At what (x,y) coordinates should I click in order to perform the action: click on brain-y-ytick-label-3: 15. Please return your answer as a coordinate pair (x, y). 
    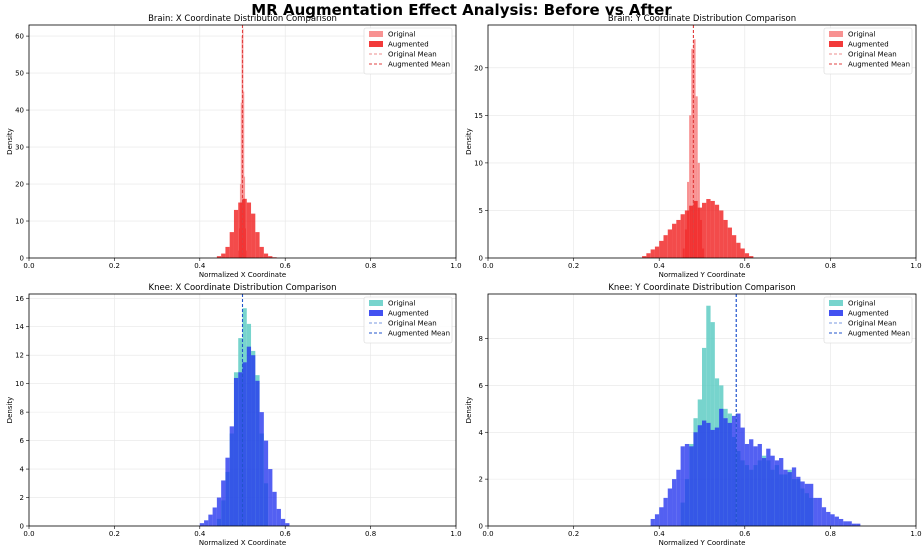
    Looking at the image, I should click on (478, 116).